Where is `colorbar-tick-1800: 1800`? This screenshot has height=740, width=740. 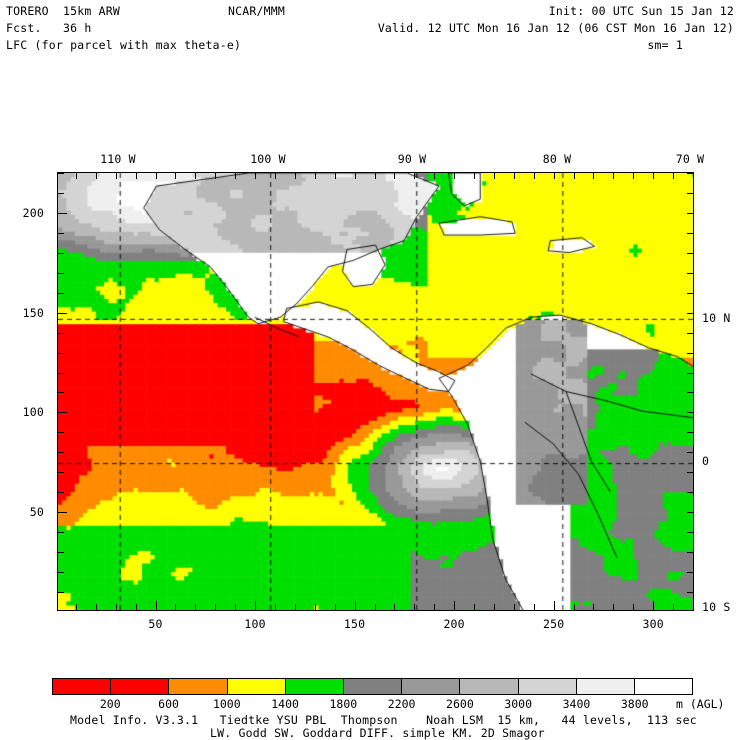
colorbar-tick-1800: 1800 is located at coordinates (343, 704).